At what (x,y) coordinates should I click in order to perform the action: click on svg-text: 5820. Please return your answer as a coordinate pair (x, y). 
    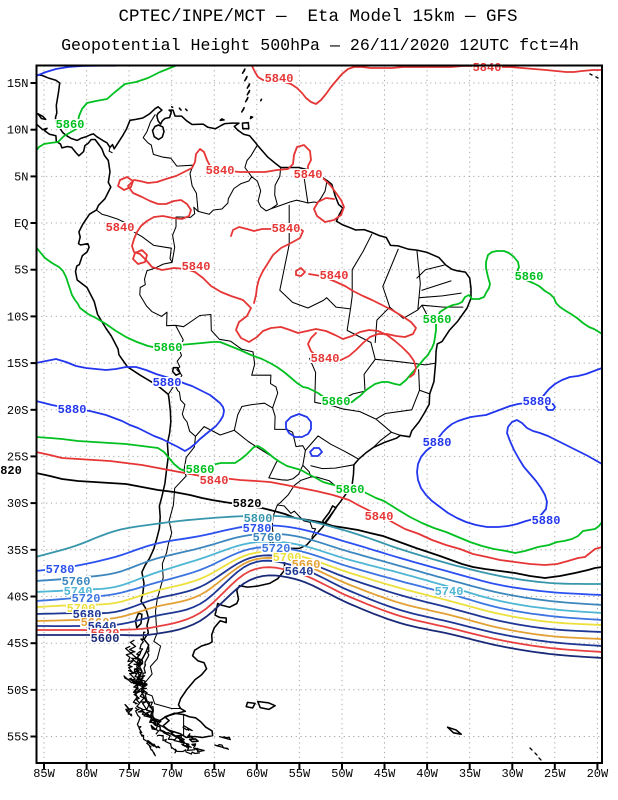
    Looking at the image, I should click on (247, 504).